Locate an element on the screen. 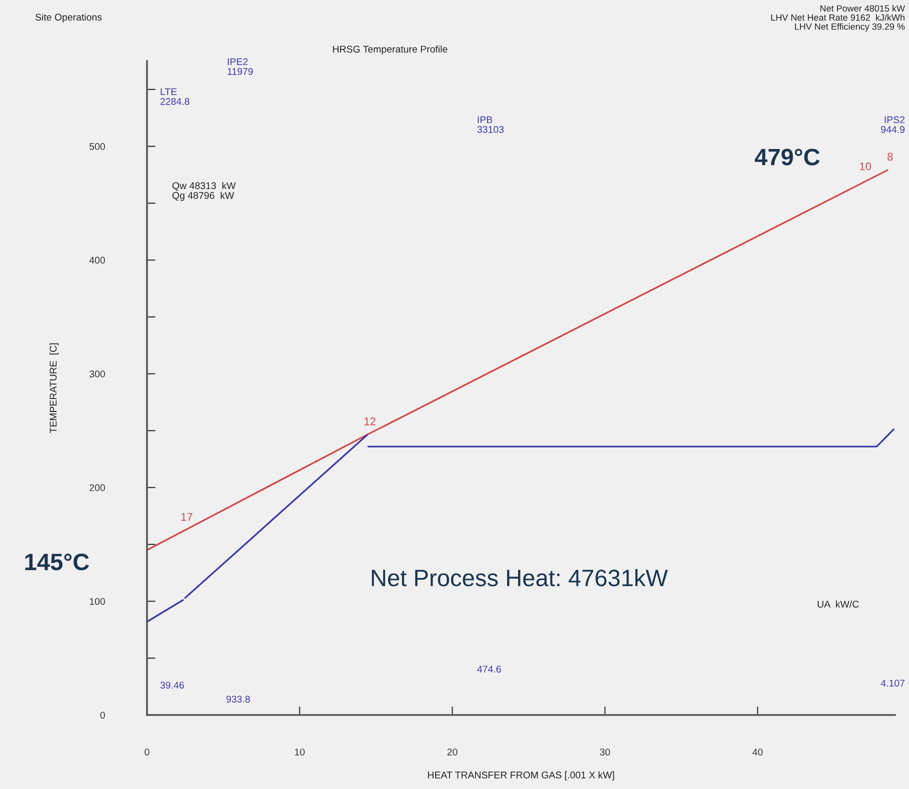 The image size is (909, 789). annotation: 474.6 is located at coordinates (489, 669).